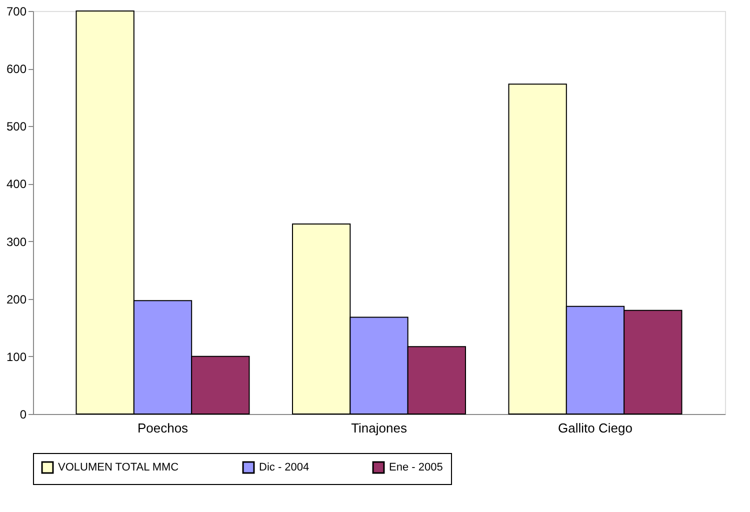  I want to click on y-tick-label: 200, so click(16, 299).